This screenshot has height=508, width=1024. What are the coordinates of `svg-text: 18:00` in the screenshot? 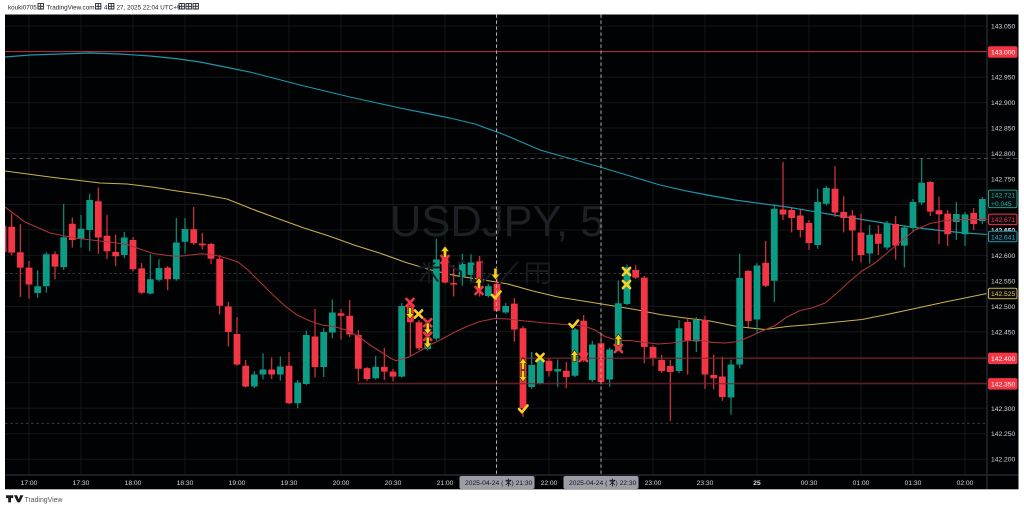 It's located at (133, 483).